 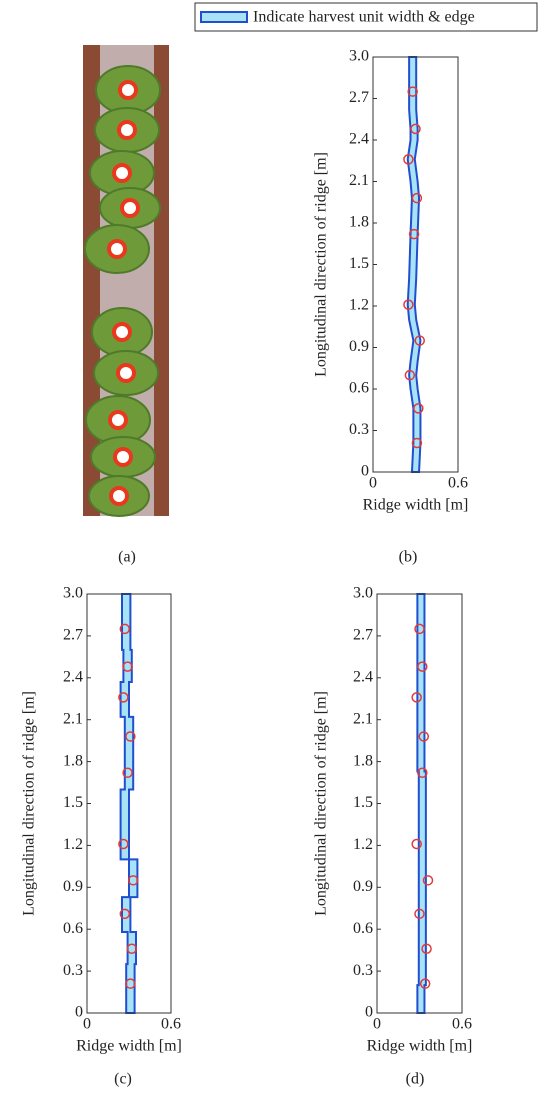 I want to click on legend-swatch, so click(x=224, y=17).